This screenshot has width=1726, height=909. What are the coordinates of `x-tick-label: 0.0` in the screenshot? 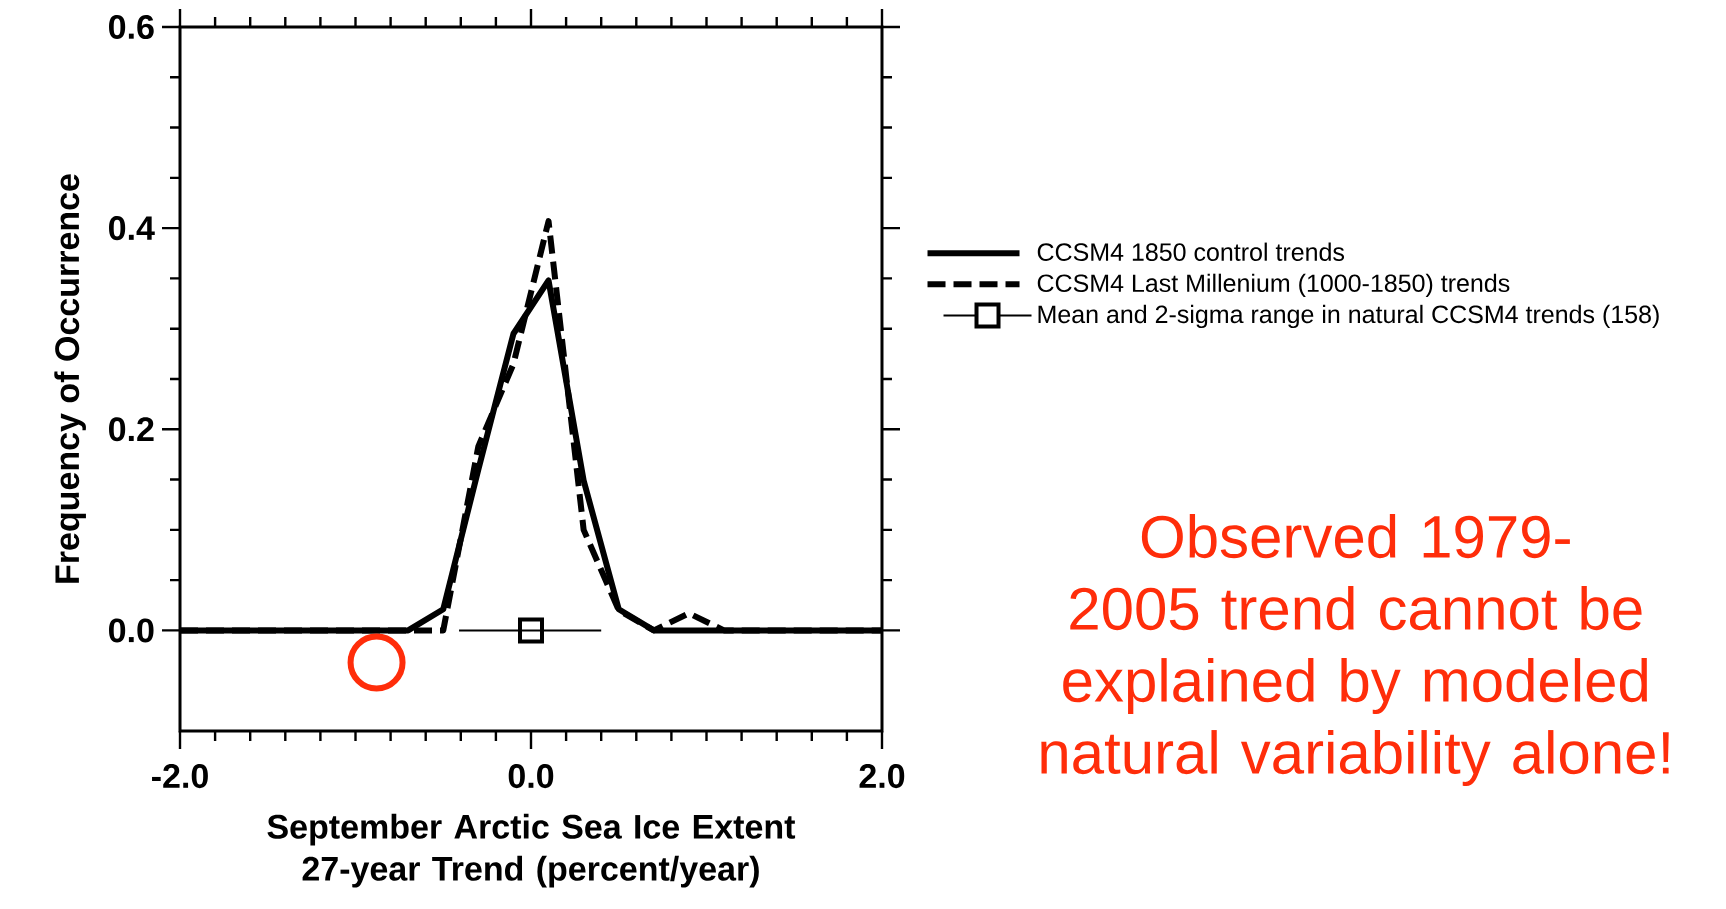 It's located at (531, 776).